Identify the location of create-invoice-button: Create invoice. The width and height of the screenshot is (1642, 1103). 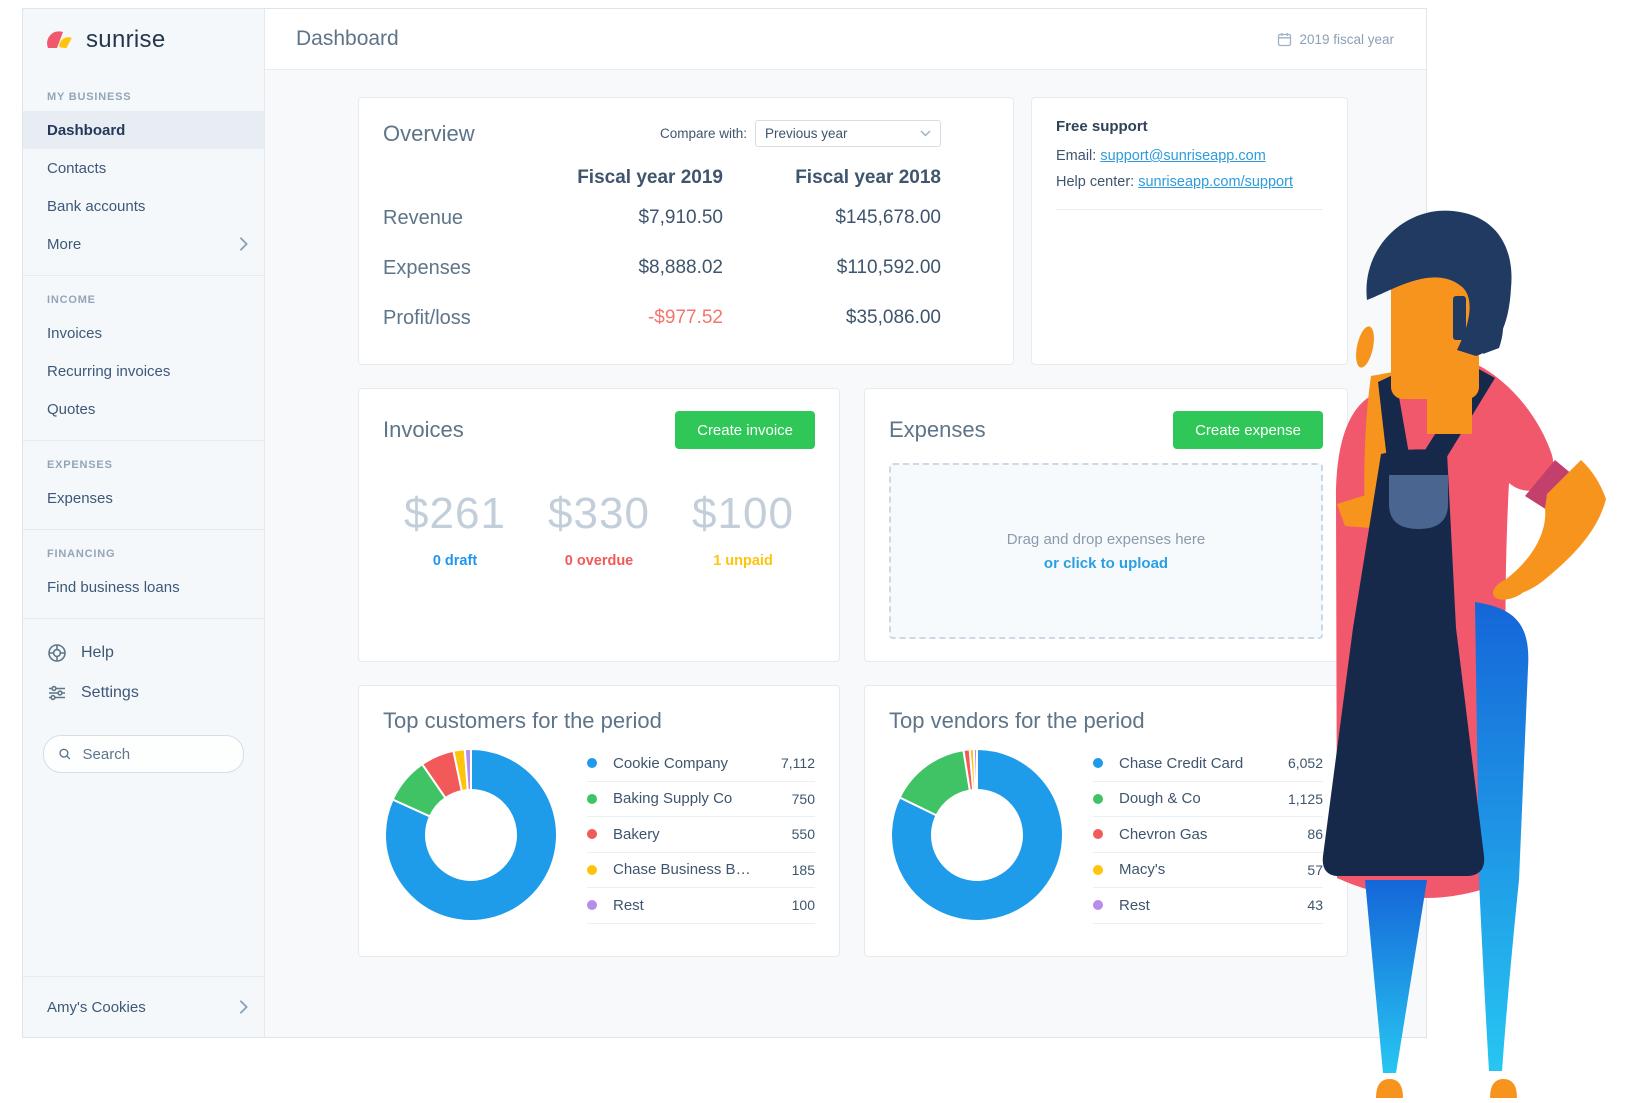
(745, 430).